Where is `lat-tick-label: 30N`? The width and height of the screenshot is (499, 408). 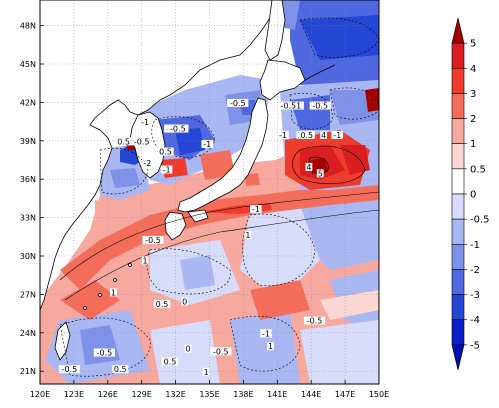
lat-tick-label: 30N is located at coordinates (28, 256).